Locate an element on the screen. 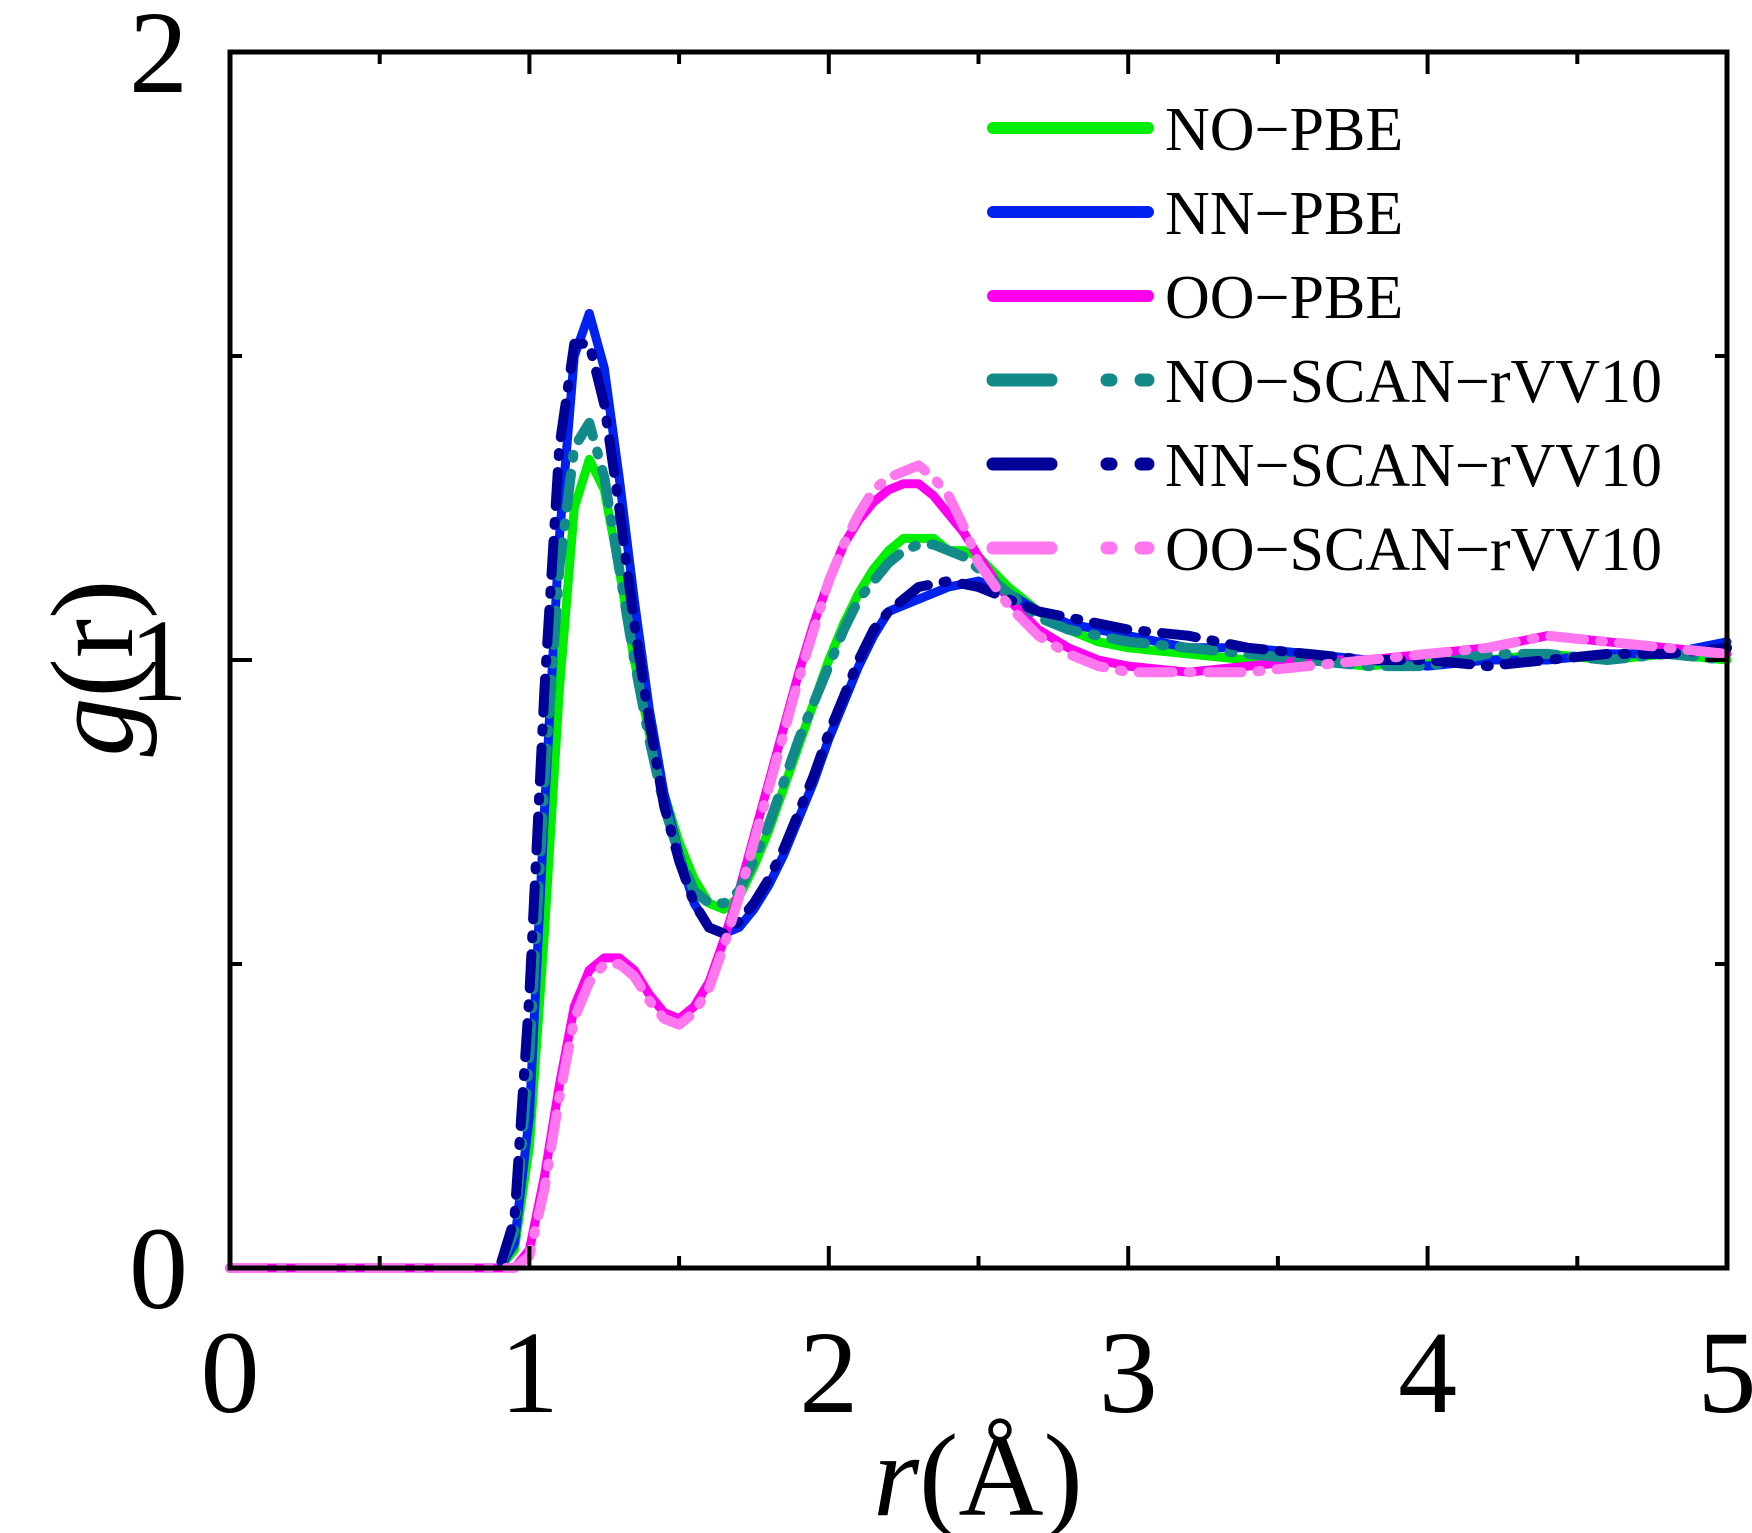  y-tick-label: 2 is located at coordinates (158, 59).